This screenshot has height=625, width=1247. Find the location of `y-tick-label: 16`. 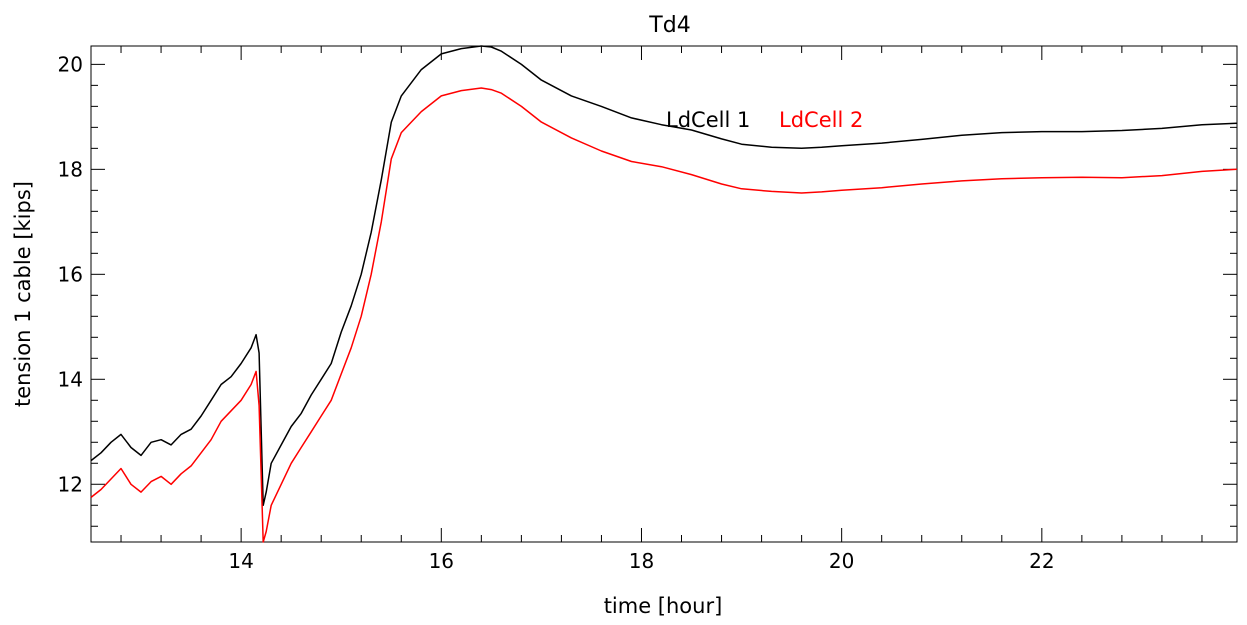

y-tick-label: 16 is located at coordinates (70, 274).